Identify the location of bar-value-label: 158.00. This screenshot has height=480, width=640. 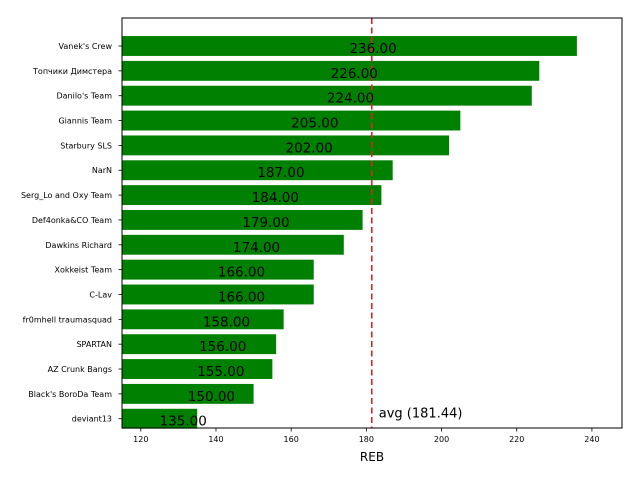
(226, 322).